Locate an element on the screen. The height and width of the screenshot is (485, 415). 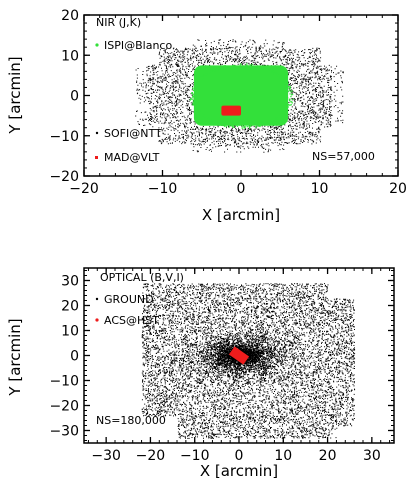
y-tick-label: 30 is located at coordinates (70, 282).